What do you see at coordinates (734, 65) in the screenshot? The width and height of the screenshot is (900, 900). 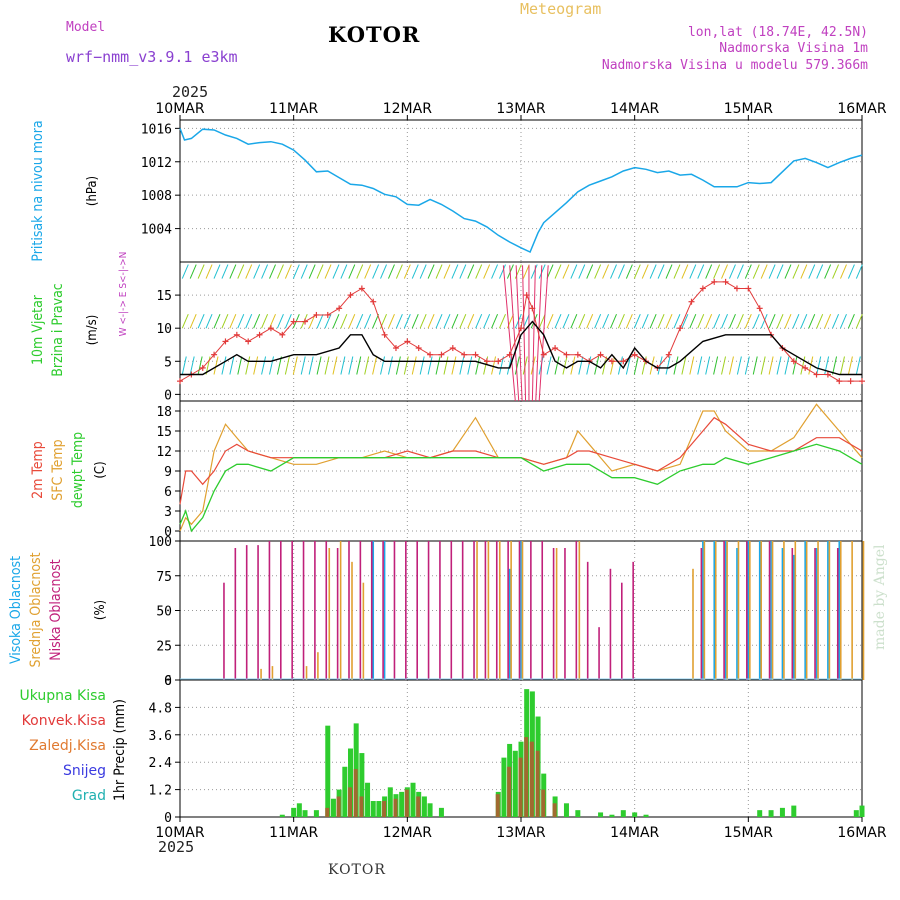 I see `model-elevation-label: Nadmorska Visina u modelu 579.366m` at bounding box center [734, 65].